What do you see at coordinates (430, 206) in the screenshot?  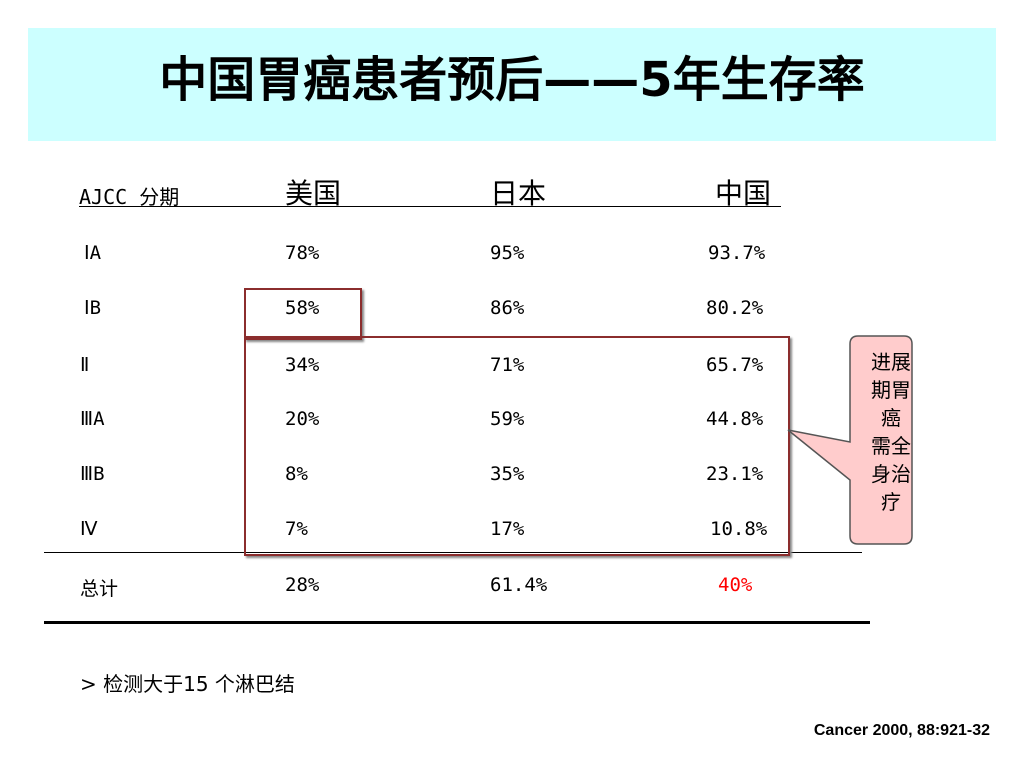 I see `header-underline` at bounding box center [430, 206].